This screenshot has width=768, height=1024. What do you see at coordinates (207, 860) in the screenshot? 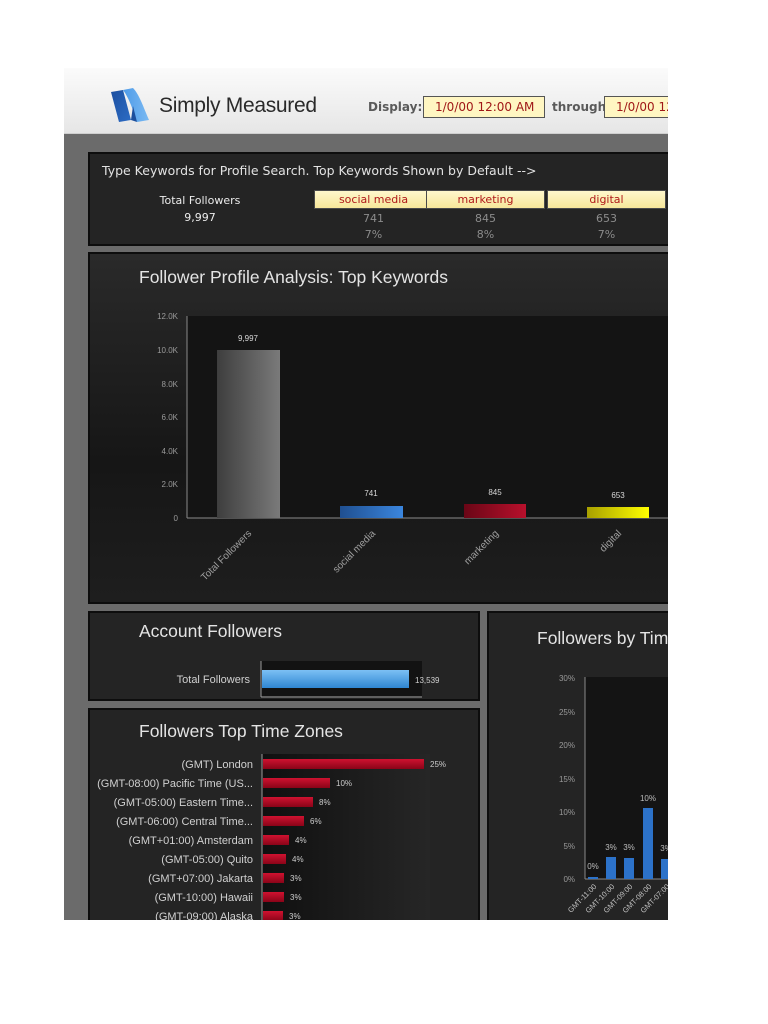
I see `svg-text: (GMT-05:00) Quito` at bounding box center [207, 860].